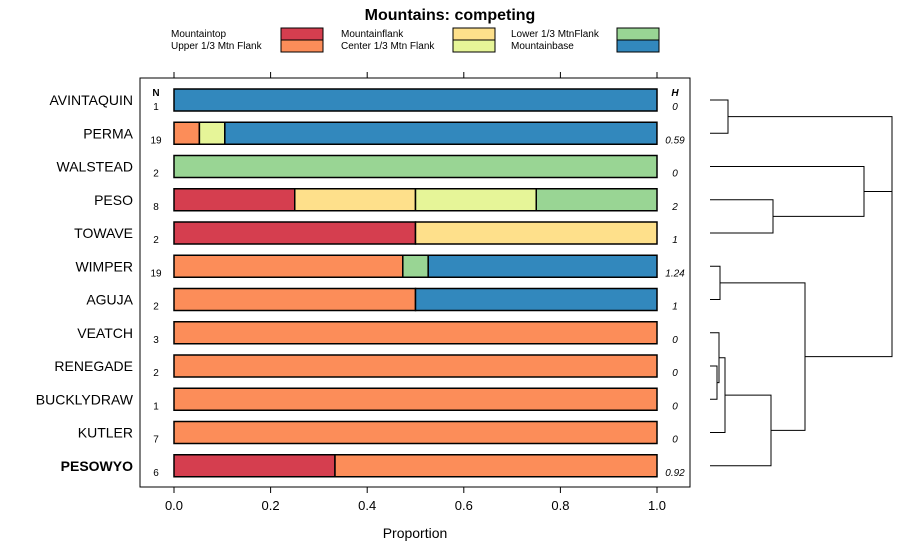  I want to click on legend-label: Mountainflank, so click(372, 34).